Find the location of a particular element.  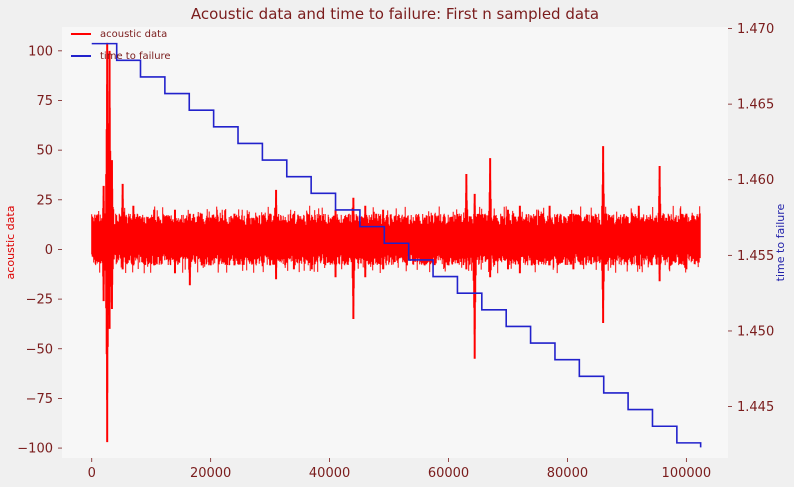

x-tick-label: 0 is located at coordinates (92, 473).